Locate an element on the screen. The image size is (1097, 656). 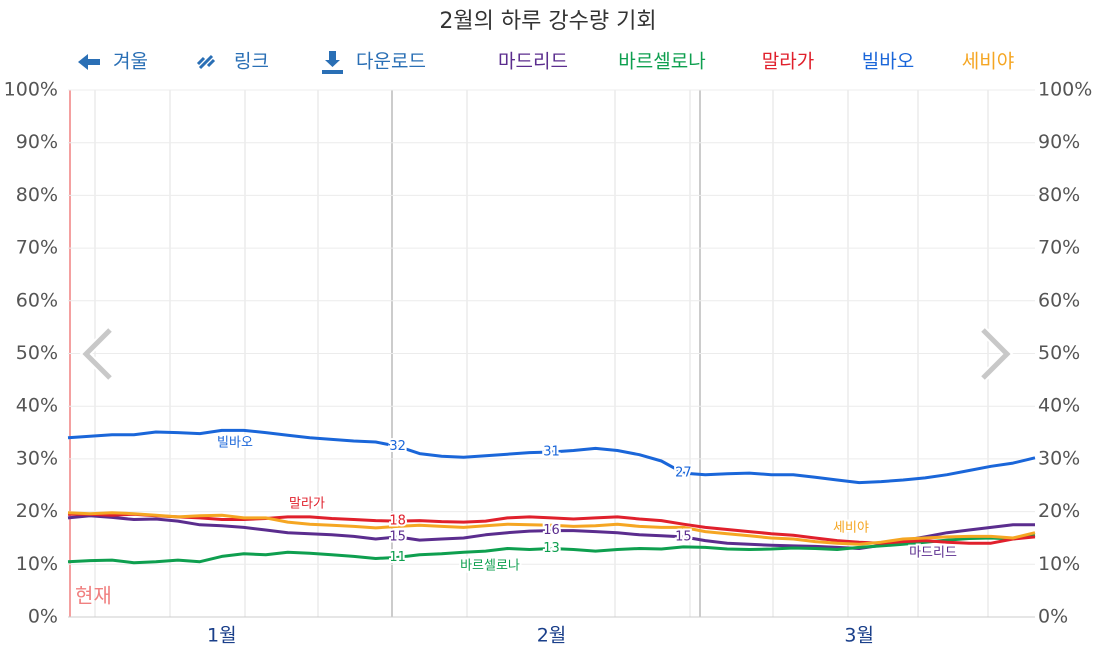
y-tick-label-right: 90% is located at coordinates (1059, 142).